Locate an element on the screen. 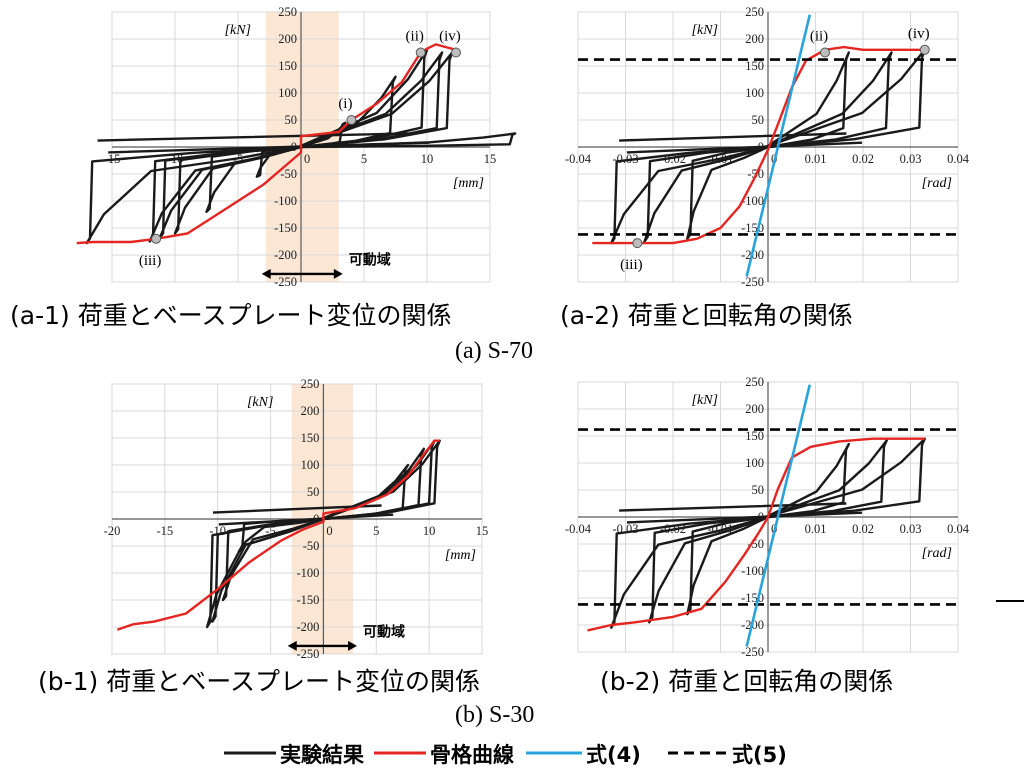  legend-eq4: 式(4) is located at coordinates (594, 753).